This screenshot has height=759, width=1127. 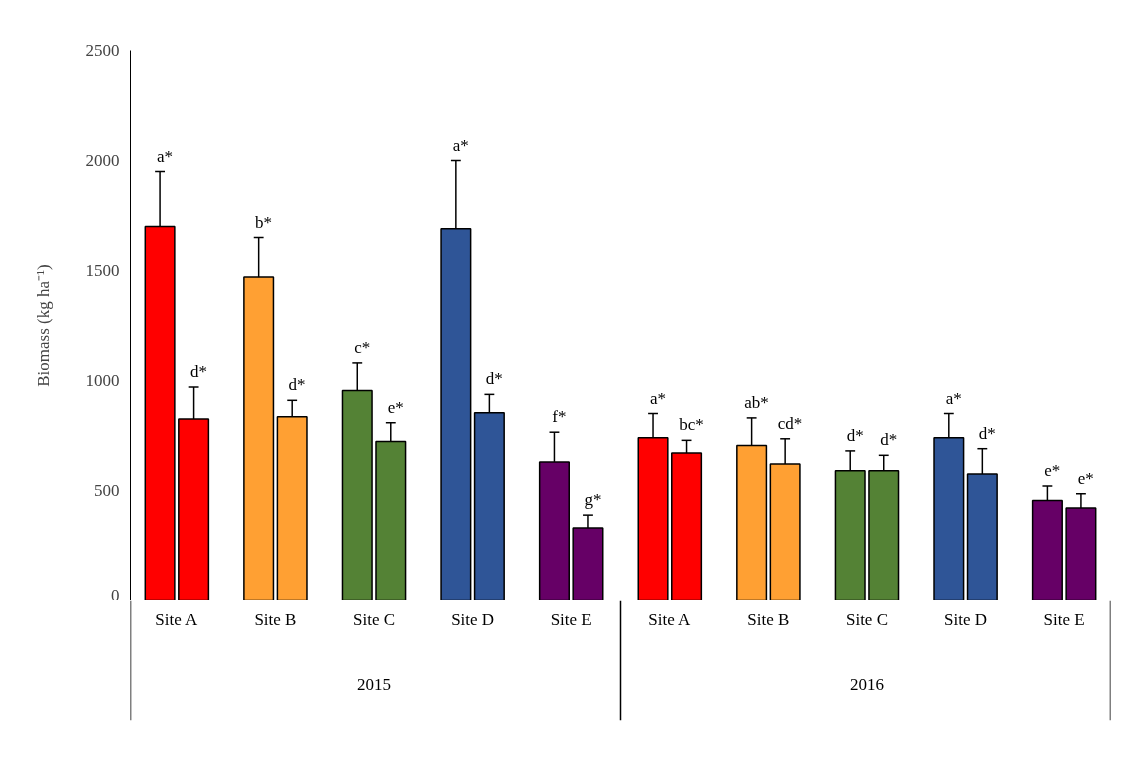 What do you see at coordinates (866, 684) in the screenshot?
I see `text: 2016` at bounding box center [866, 684].